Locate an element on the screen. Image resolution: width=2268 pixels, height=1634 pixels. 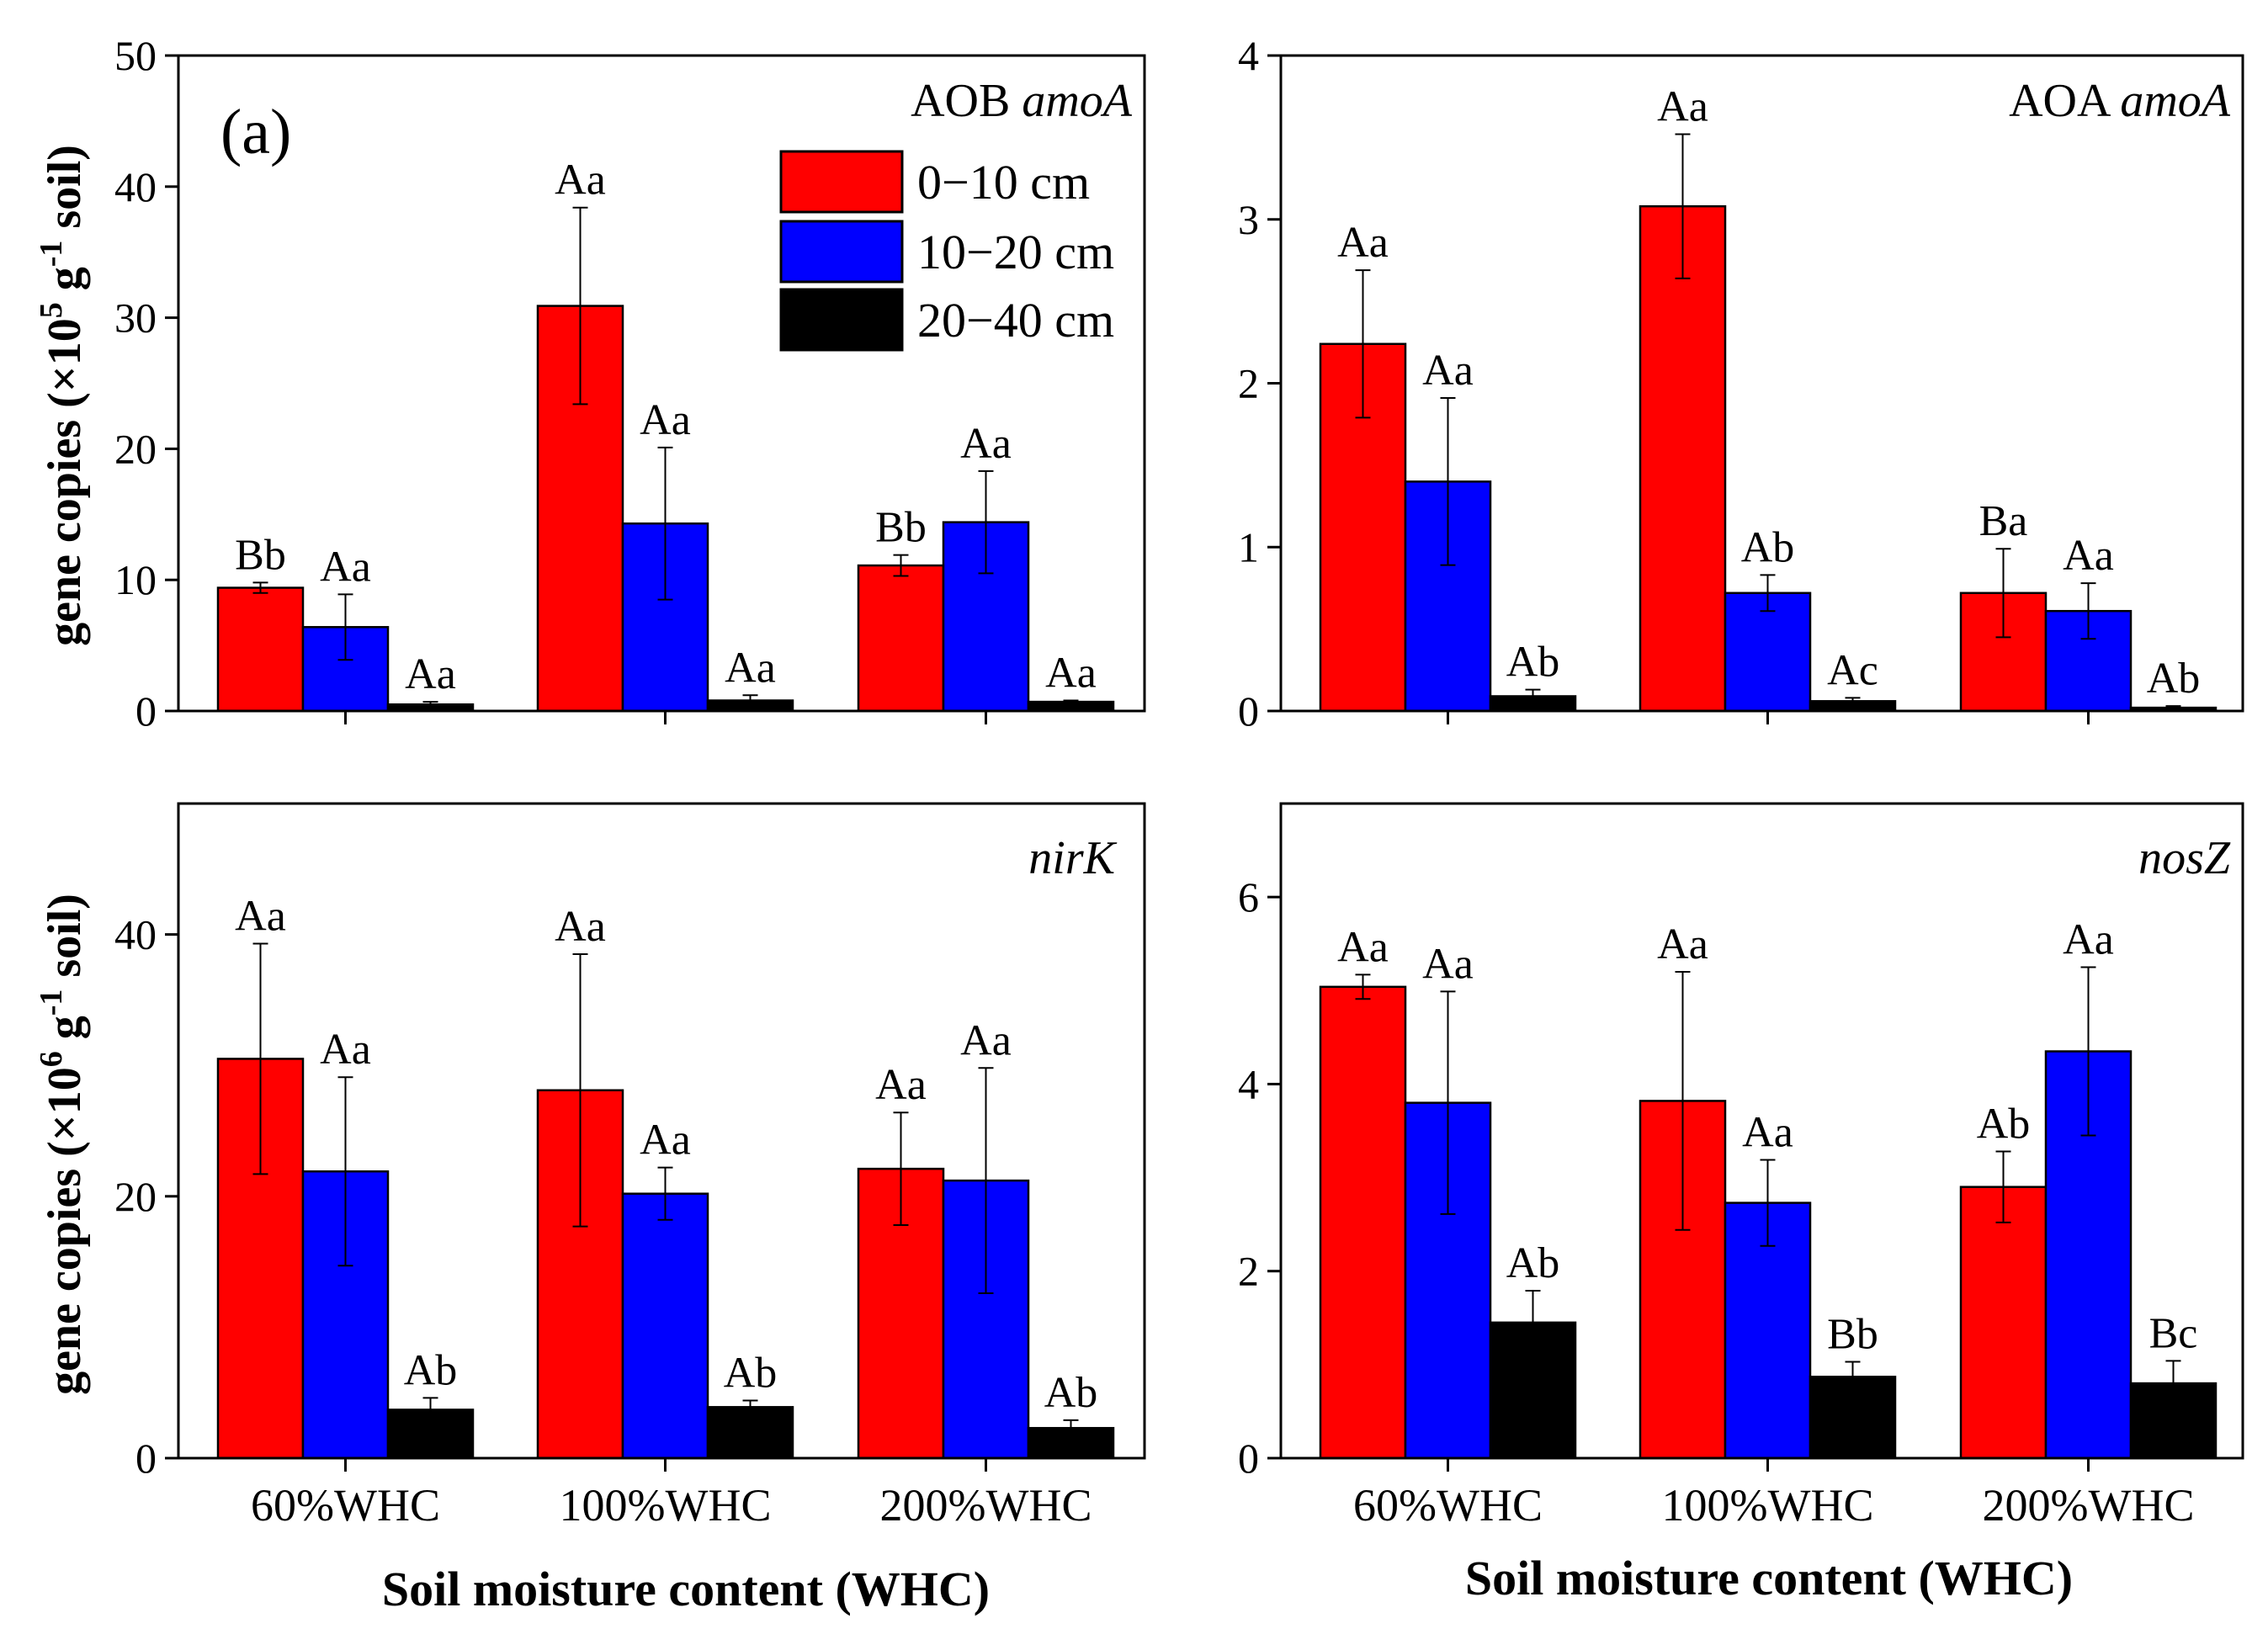
panel-title: nirK is located at coordinates (1072, 858).